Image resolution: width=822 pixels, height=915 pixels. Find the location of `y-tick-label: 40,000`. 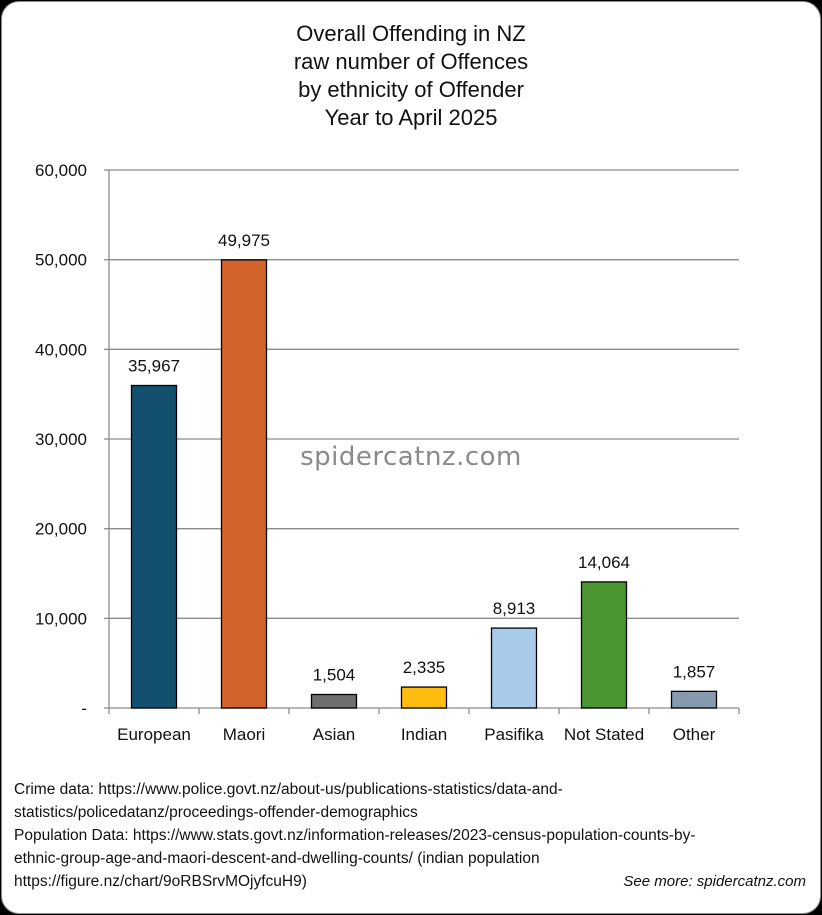

y-tick-label: 40,000 is located at coordinates (61, 349).